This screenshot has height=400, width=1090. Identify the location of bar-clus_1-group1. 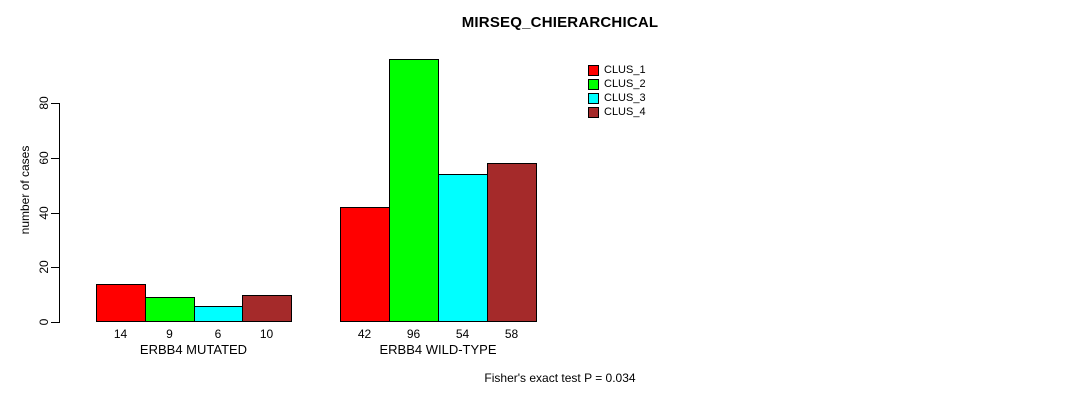
(121, 303).